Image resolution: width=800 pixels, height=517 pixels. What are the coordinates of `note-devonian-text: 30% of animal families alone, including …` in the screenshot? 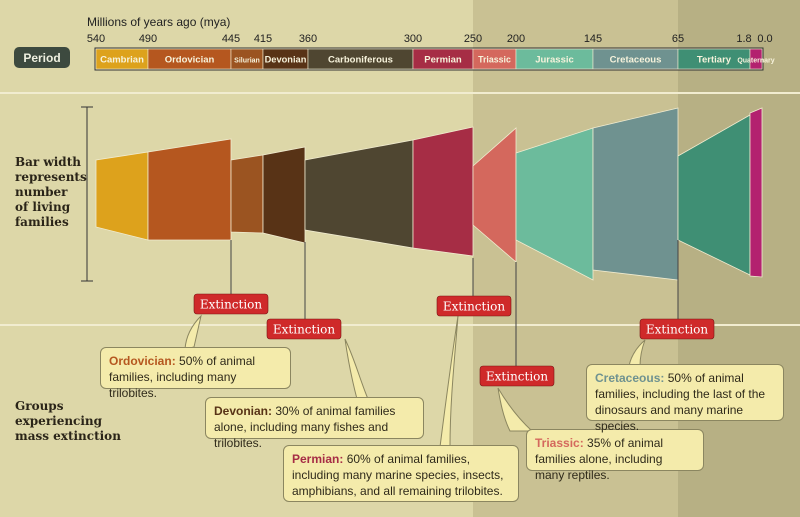 It's located at (305, 427).